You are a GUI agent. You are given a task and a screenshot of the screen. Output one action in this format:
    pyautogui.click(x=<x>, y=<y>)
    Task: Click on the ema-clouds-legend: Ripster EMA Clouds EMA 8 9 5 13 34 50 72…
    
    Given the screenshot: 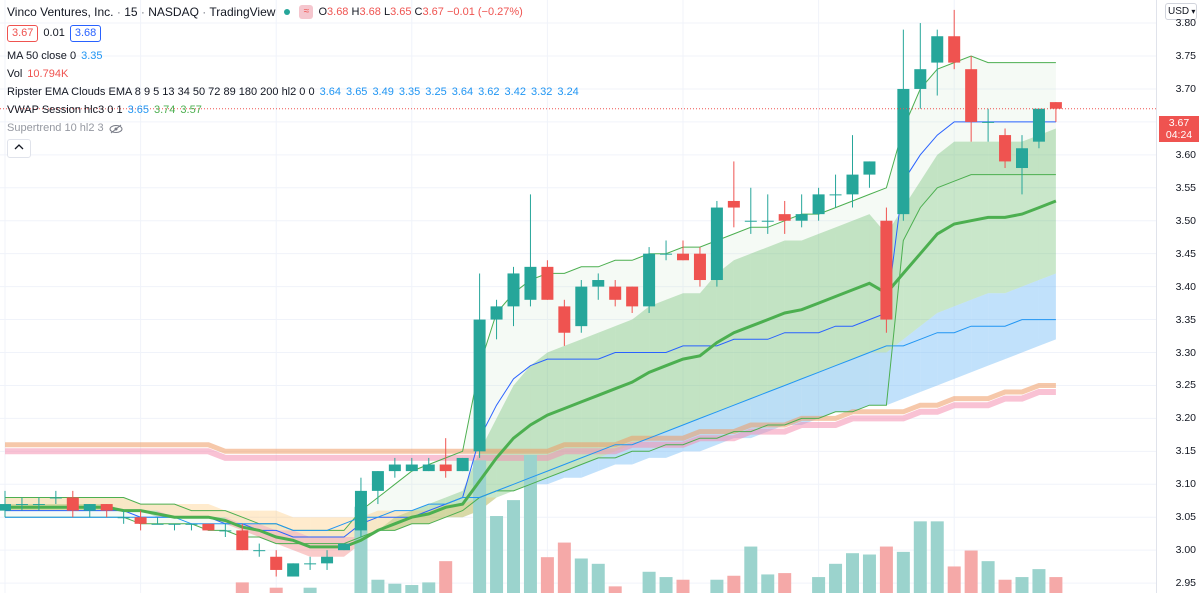 What is the action you would take?
    pyautogui.click(x=293, y=92)
    